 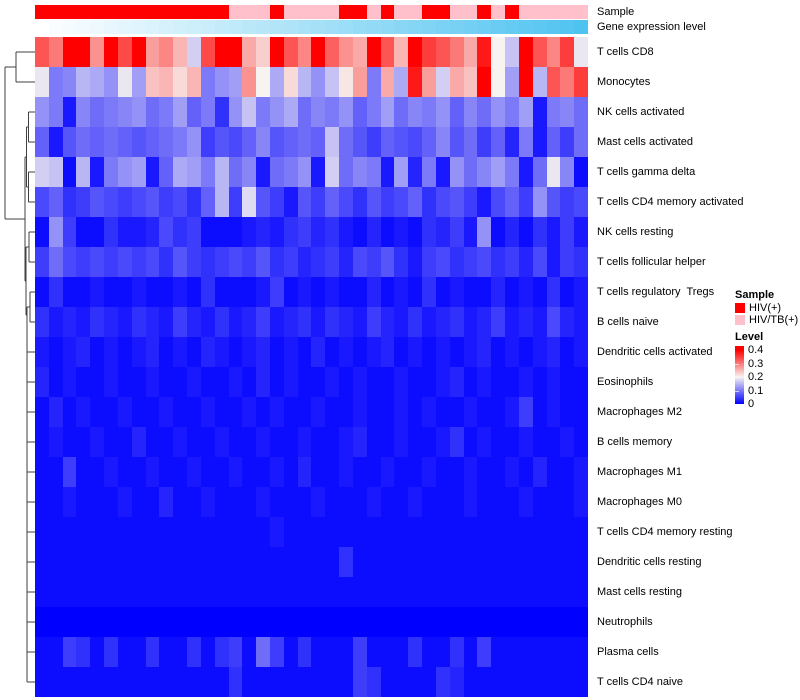 What do you see at coordinates (625, 52) in the screenshot?
I see `row-label: T cells CD8` at bounding box center [625, 52].